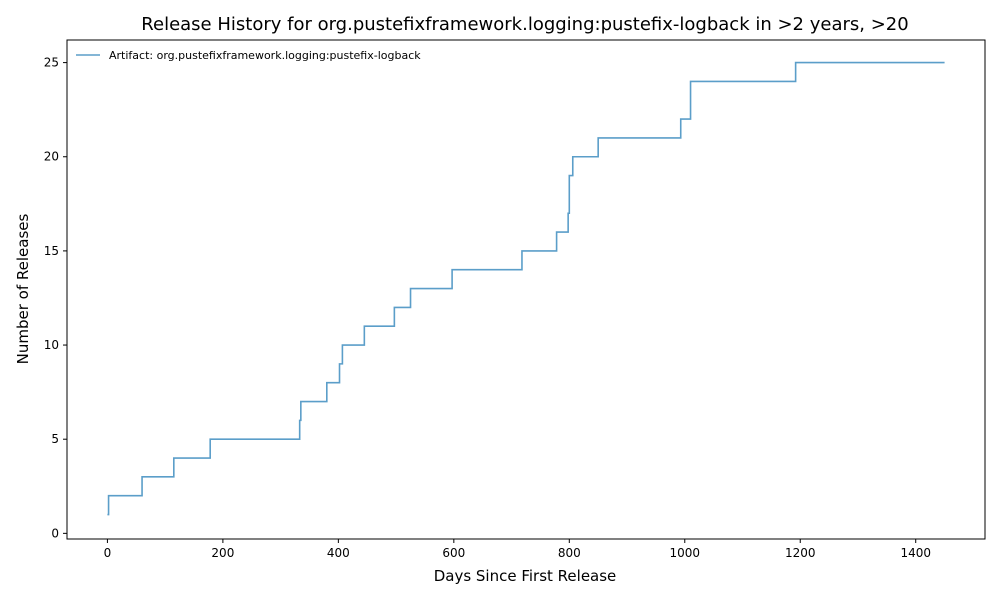 This screenshot has width=1000, height=600. What do you see at coordinates (569, 553) in the screenshot?
I see `x-tick-label: 800` at bounding box center [569, 553].